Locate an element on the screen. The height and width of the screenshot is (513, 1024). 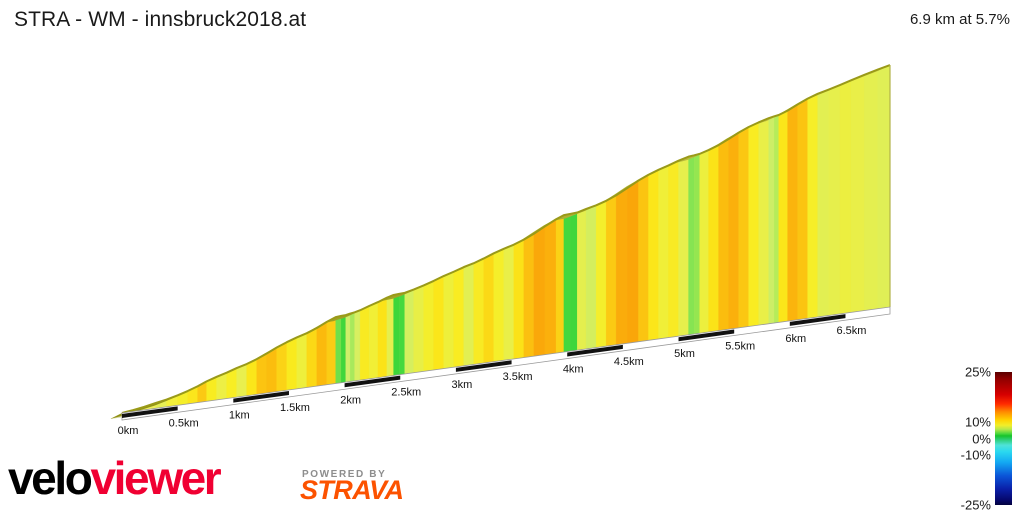
axis-label-6km: 6km is located at coordinates (795, 339).